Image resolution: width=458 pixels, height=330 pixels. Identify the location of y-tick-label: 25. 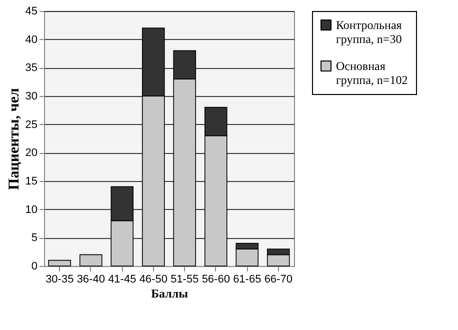
(31, 124).